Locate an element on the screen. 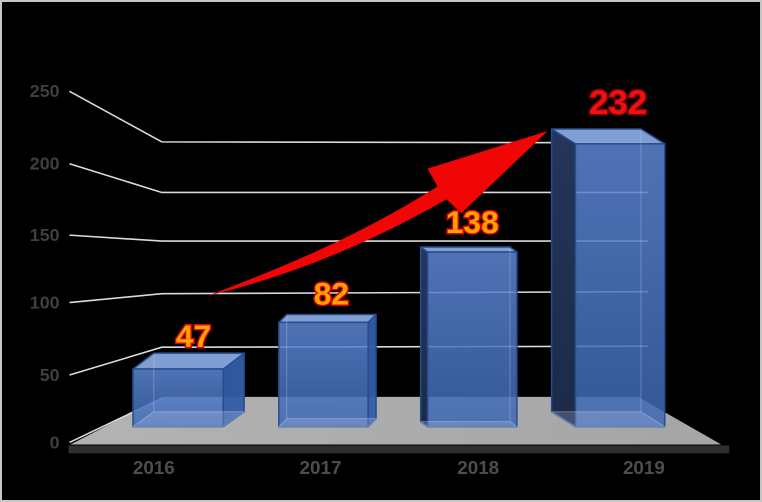 The width and height of the screenshot is (762, 502). x-label-2017: 2017 is located at coordinates (321, 467).